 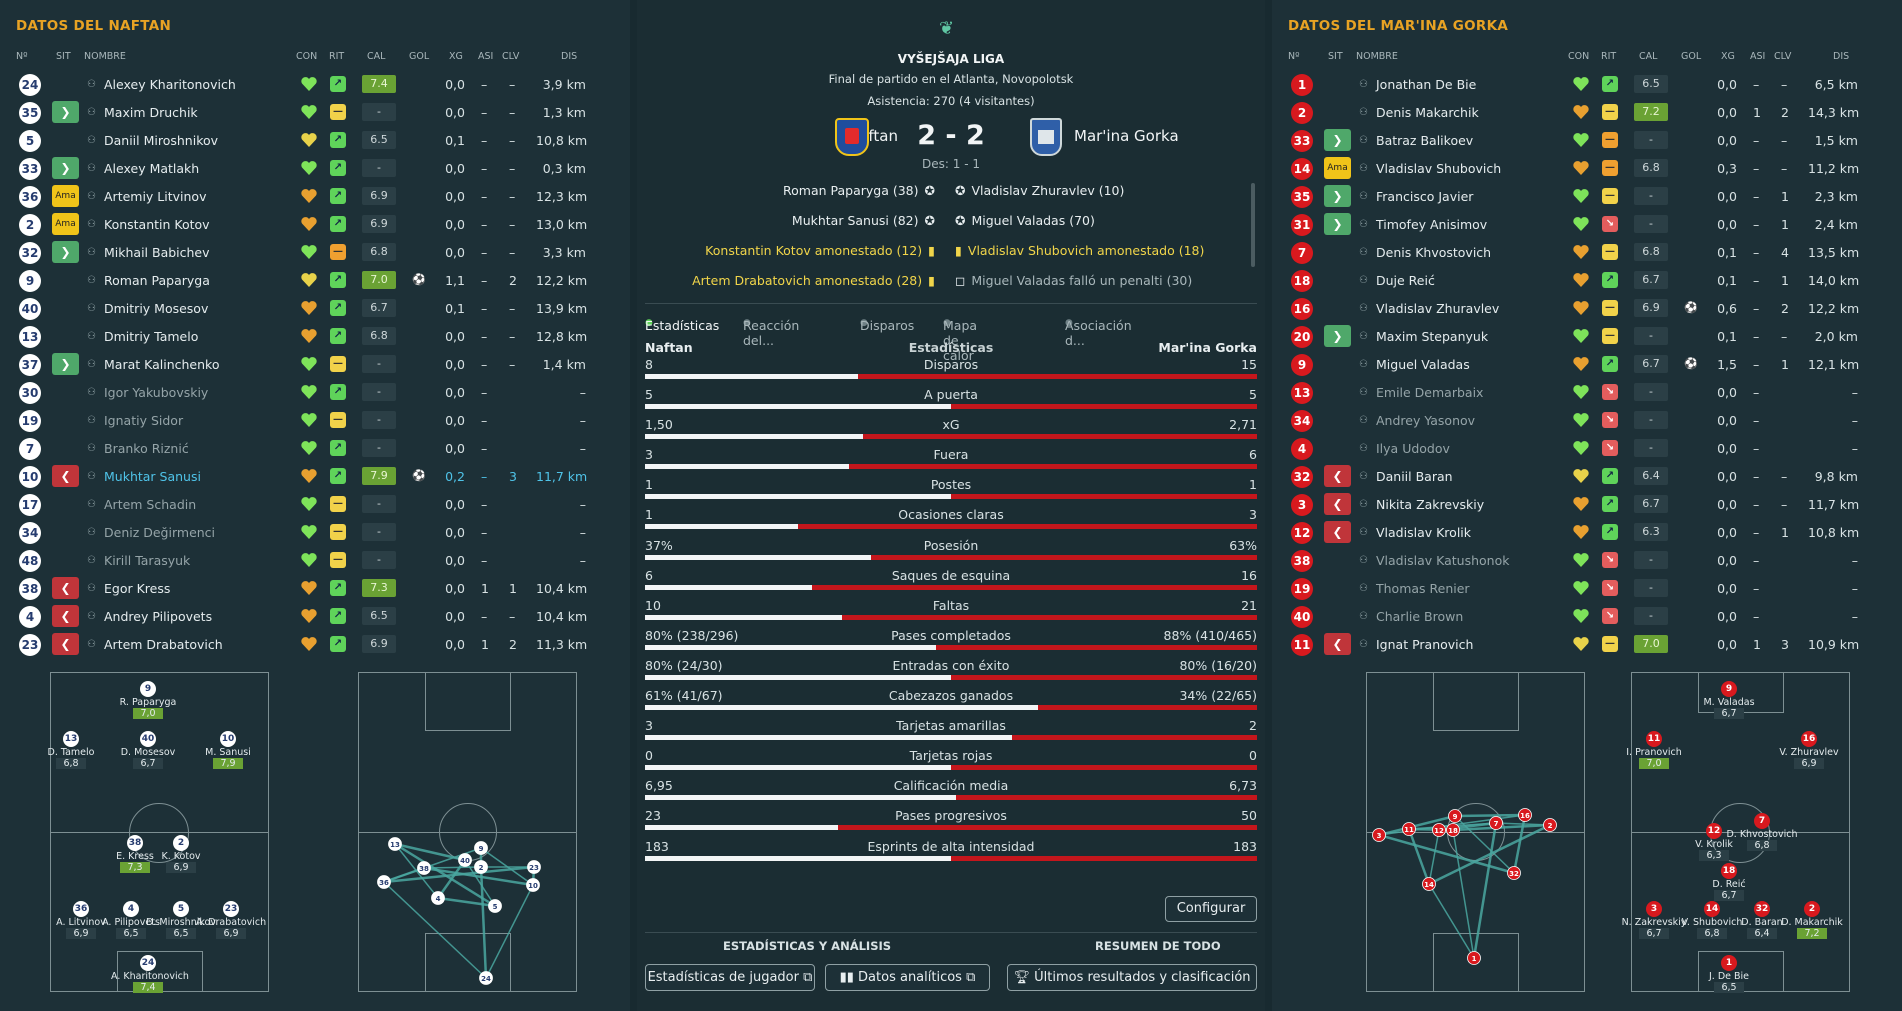 I want to click on player-row: 9 ⚇ Roman Paparyga ↗ 7.0 ⚽ 1,1 – 2 12,2 km, so click(x=315, y=281).